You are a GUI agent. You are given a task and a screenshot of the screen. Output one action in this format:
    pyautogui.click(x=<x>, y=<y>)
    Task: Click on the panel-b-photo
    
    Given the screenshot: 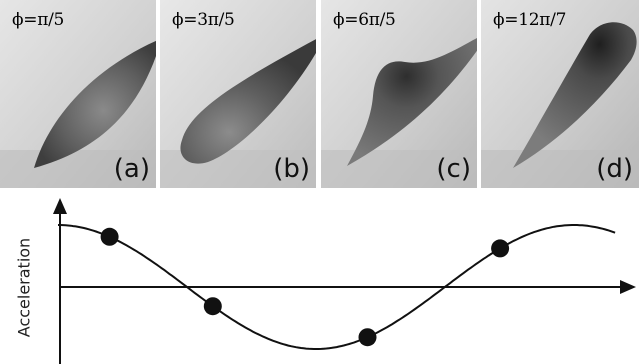 What is the action you would take?
    pyautogui.click(x=238, y=94)
    